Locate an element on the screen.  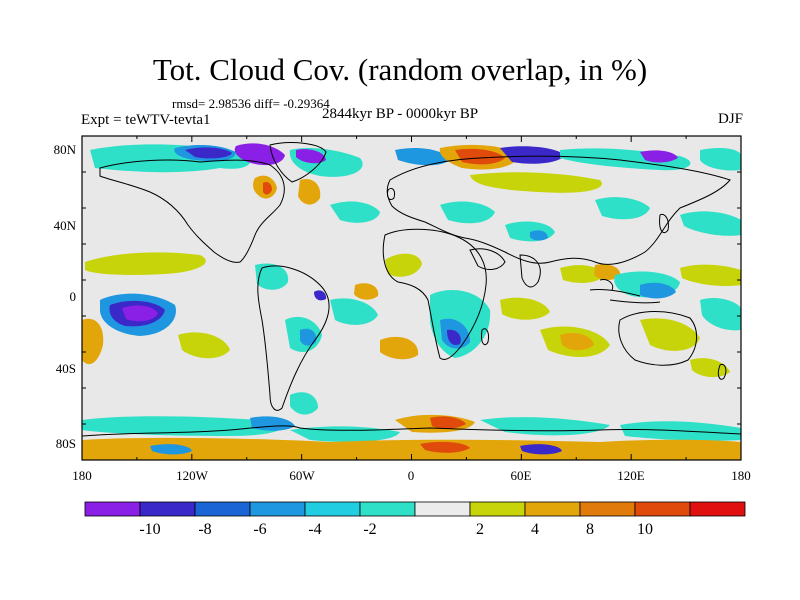
colorbar is located at coordinates (415, 509).